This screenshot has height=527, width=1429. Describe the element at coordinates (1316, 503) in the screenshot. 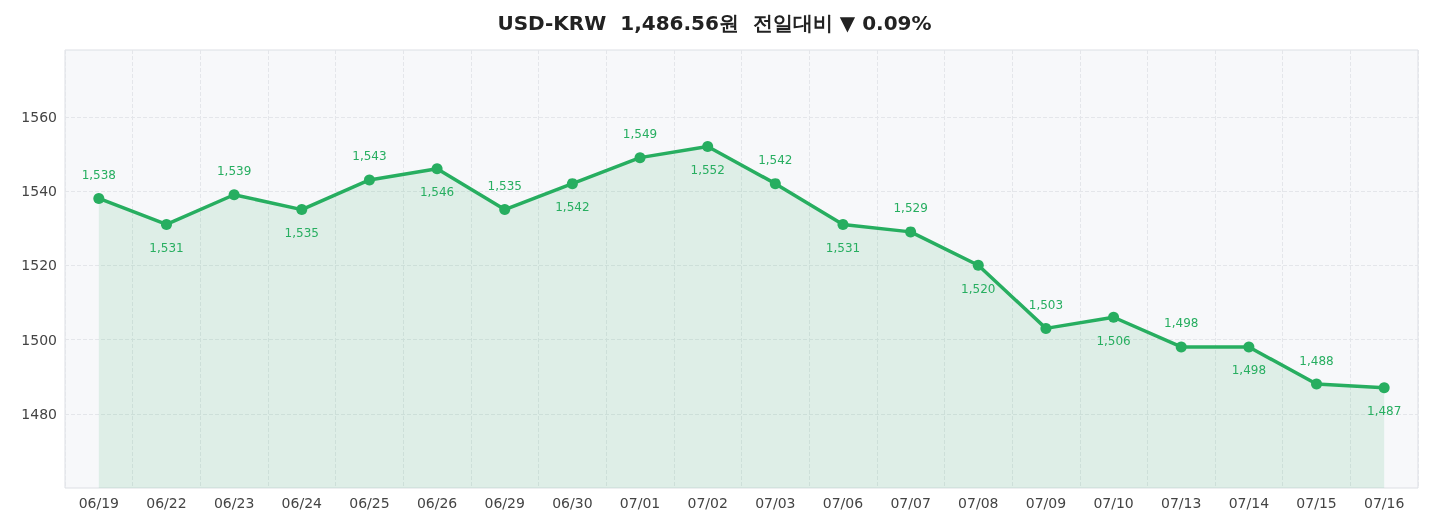

I see `x-tick-label: 07/15` at that location.